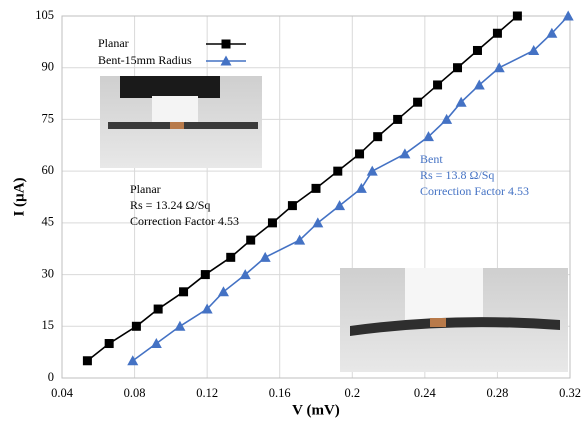 The height and width of the screenshot is (429, 582). Describe the element at coordinates (19, 196) in the screenshot. I see `y-axis-label: I (µA)` at that location.